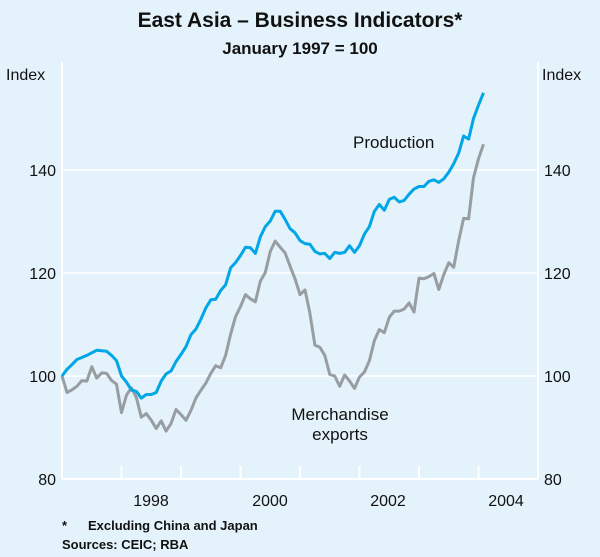  What do you see at coordinates (25, 75) in the screenshot?
I see `y-axis-label-left: Index` at bounding box center [25, 75].